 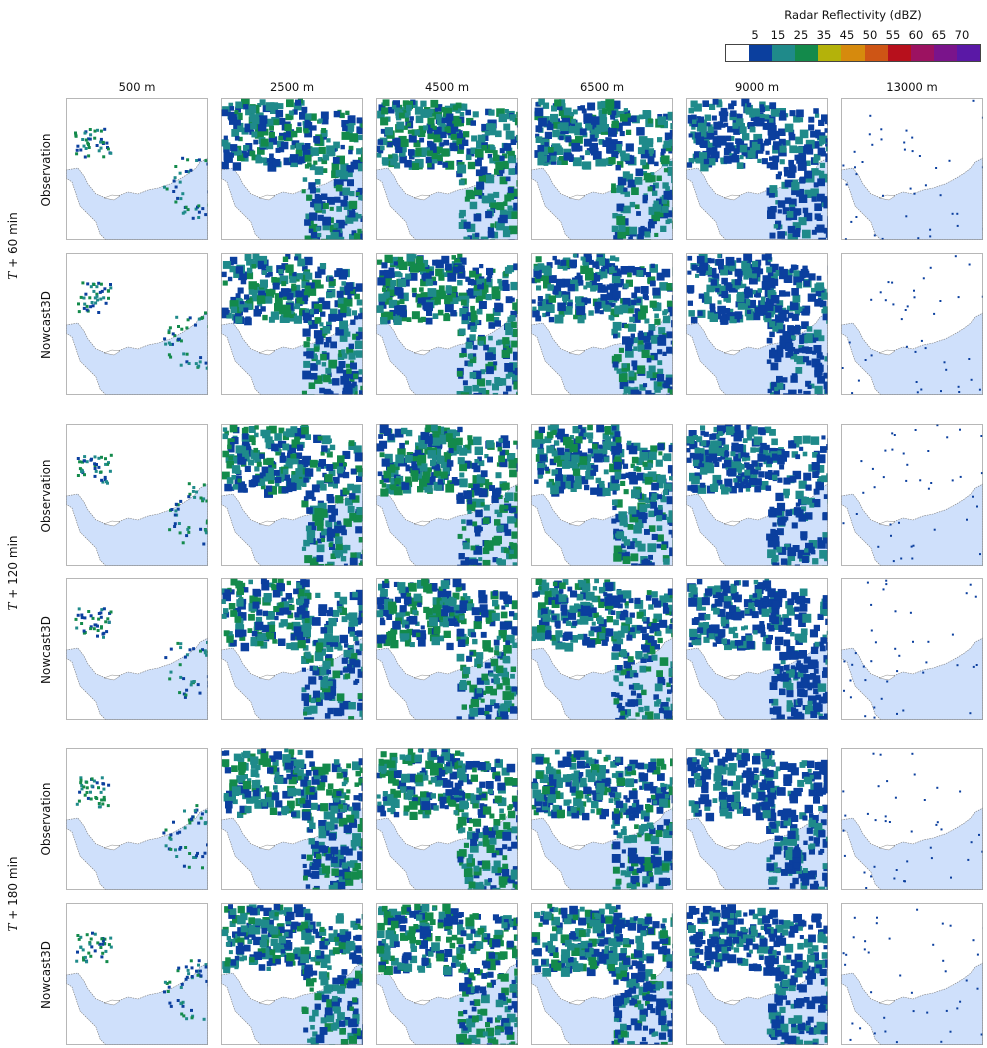 What do you see at coordinates (962, 35) in the screenshot?
I see `legend-tick: 70` at bounding box center [962, 35].